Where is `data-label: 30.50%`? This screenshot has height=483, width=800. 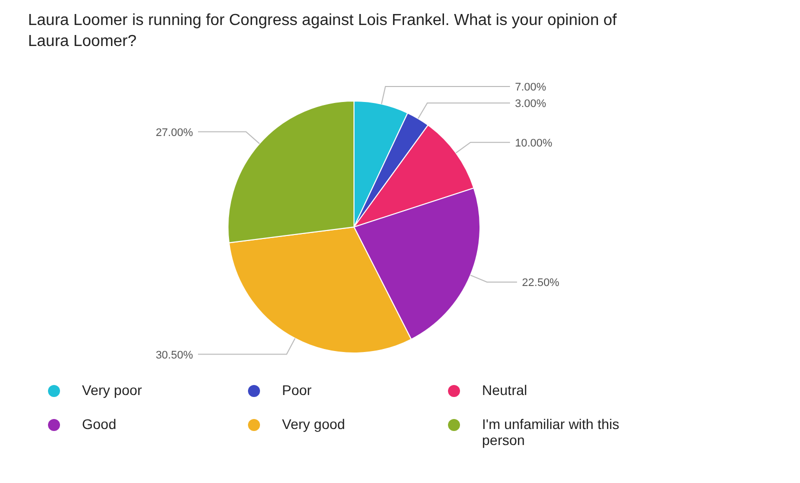
data-label: 30.50% is located at coordinates (175, 355).